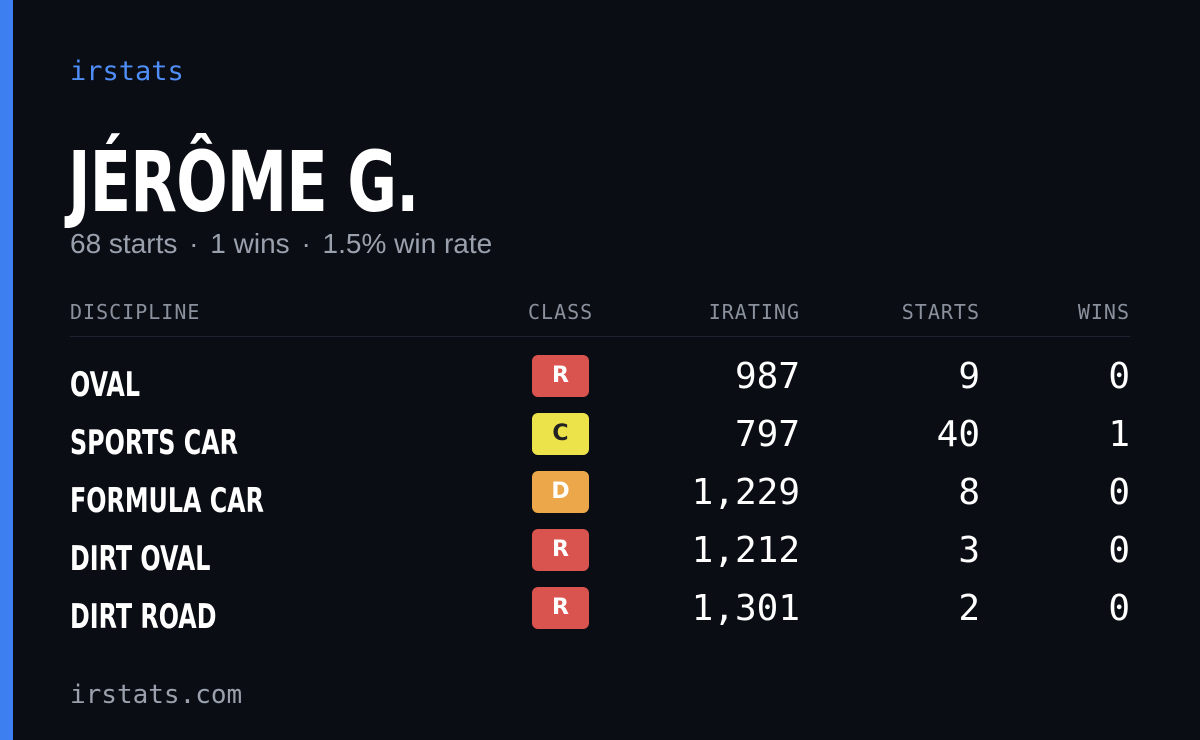  I want to click on irating-value: 1,229, so click(745, 492).